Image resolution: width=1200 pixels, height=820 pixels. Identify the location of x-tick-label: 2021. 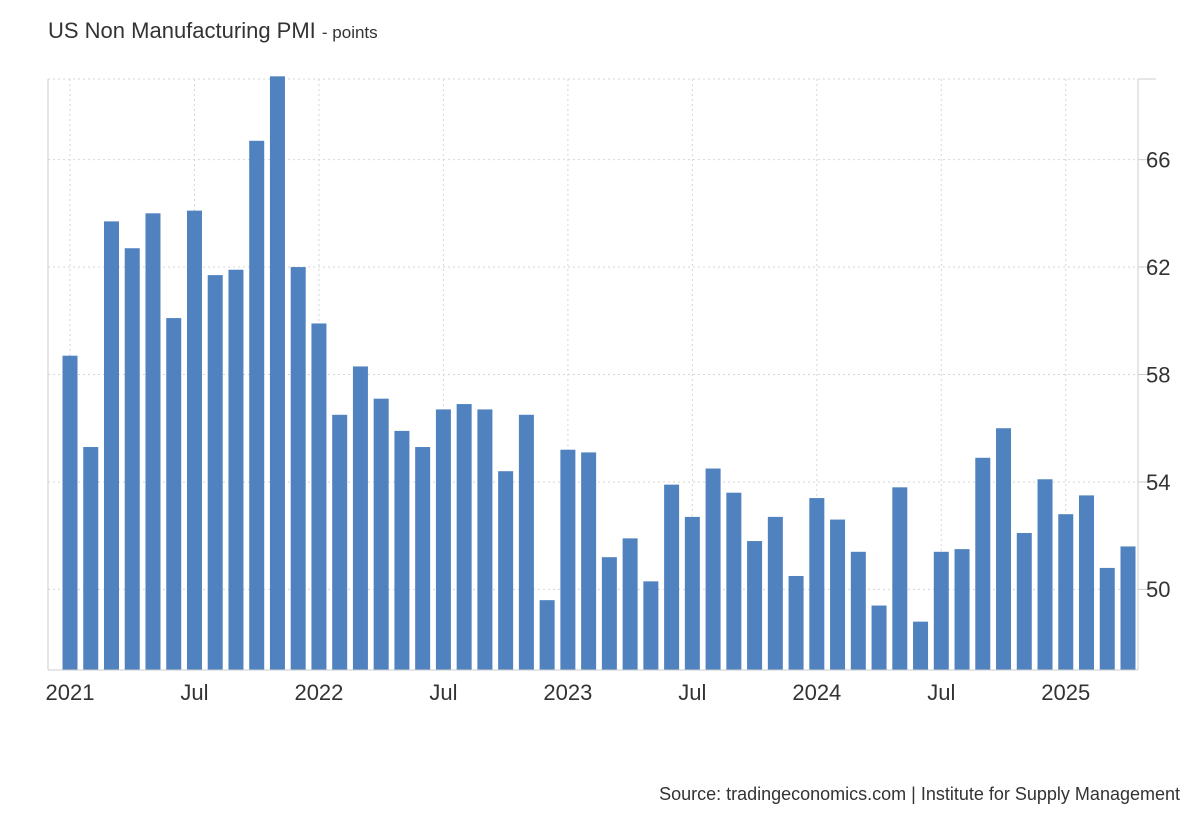
(70, 692).